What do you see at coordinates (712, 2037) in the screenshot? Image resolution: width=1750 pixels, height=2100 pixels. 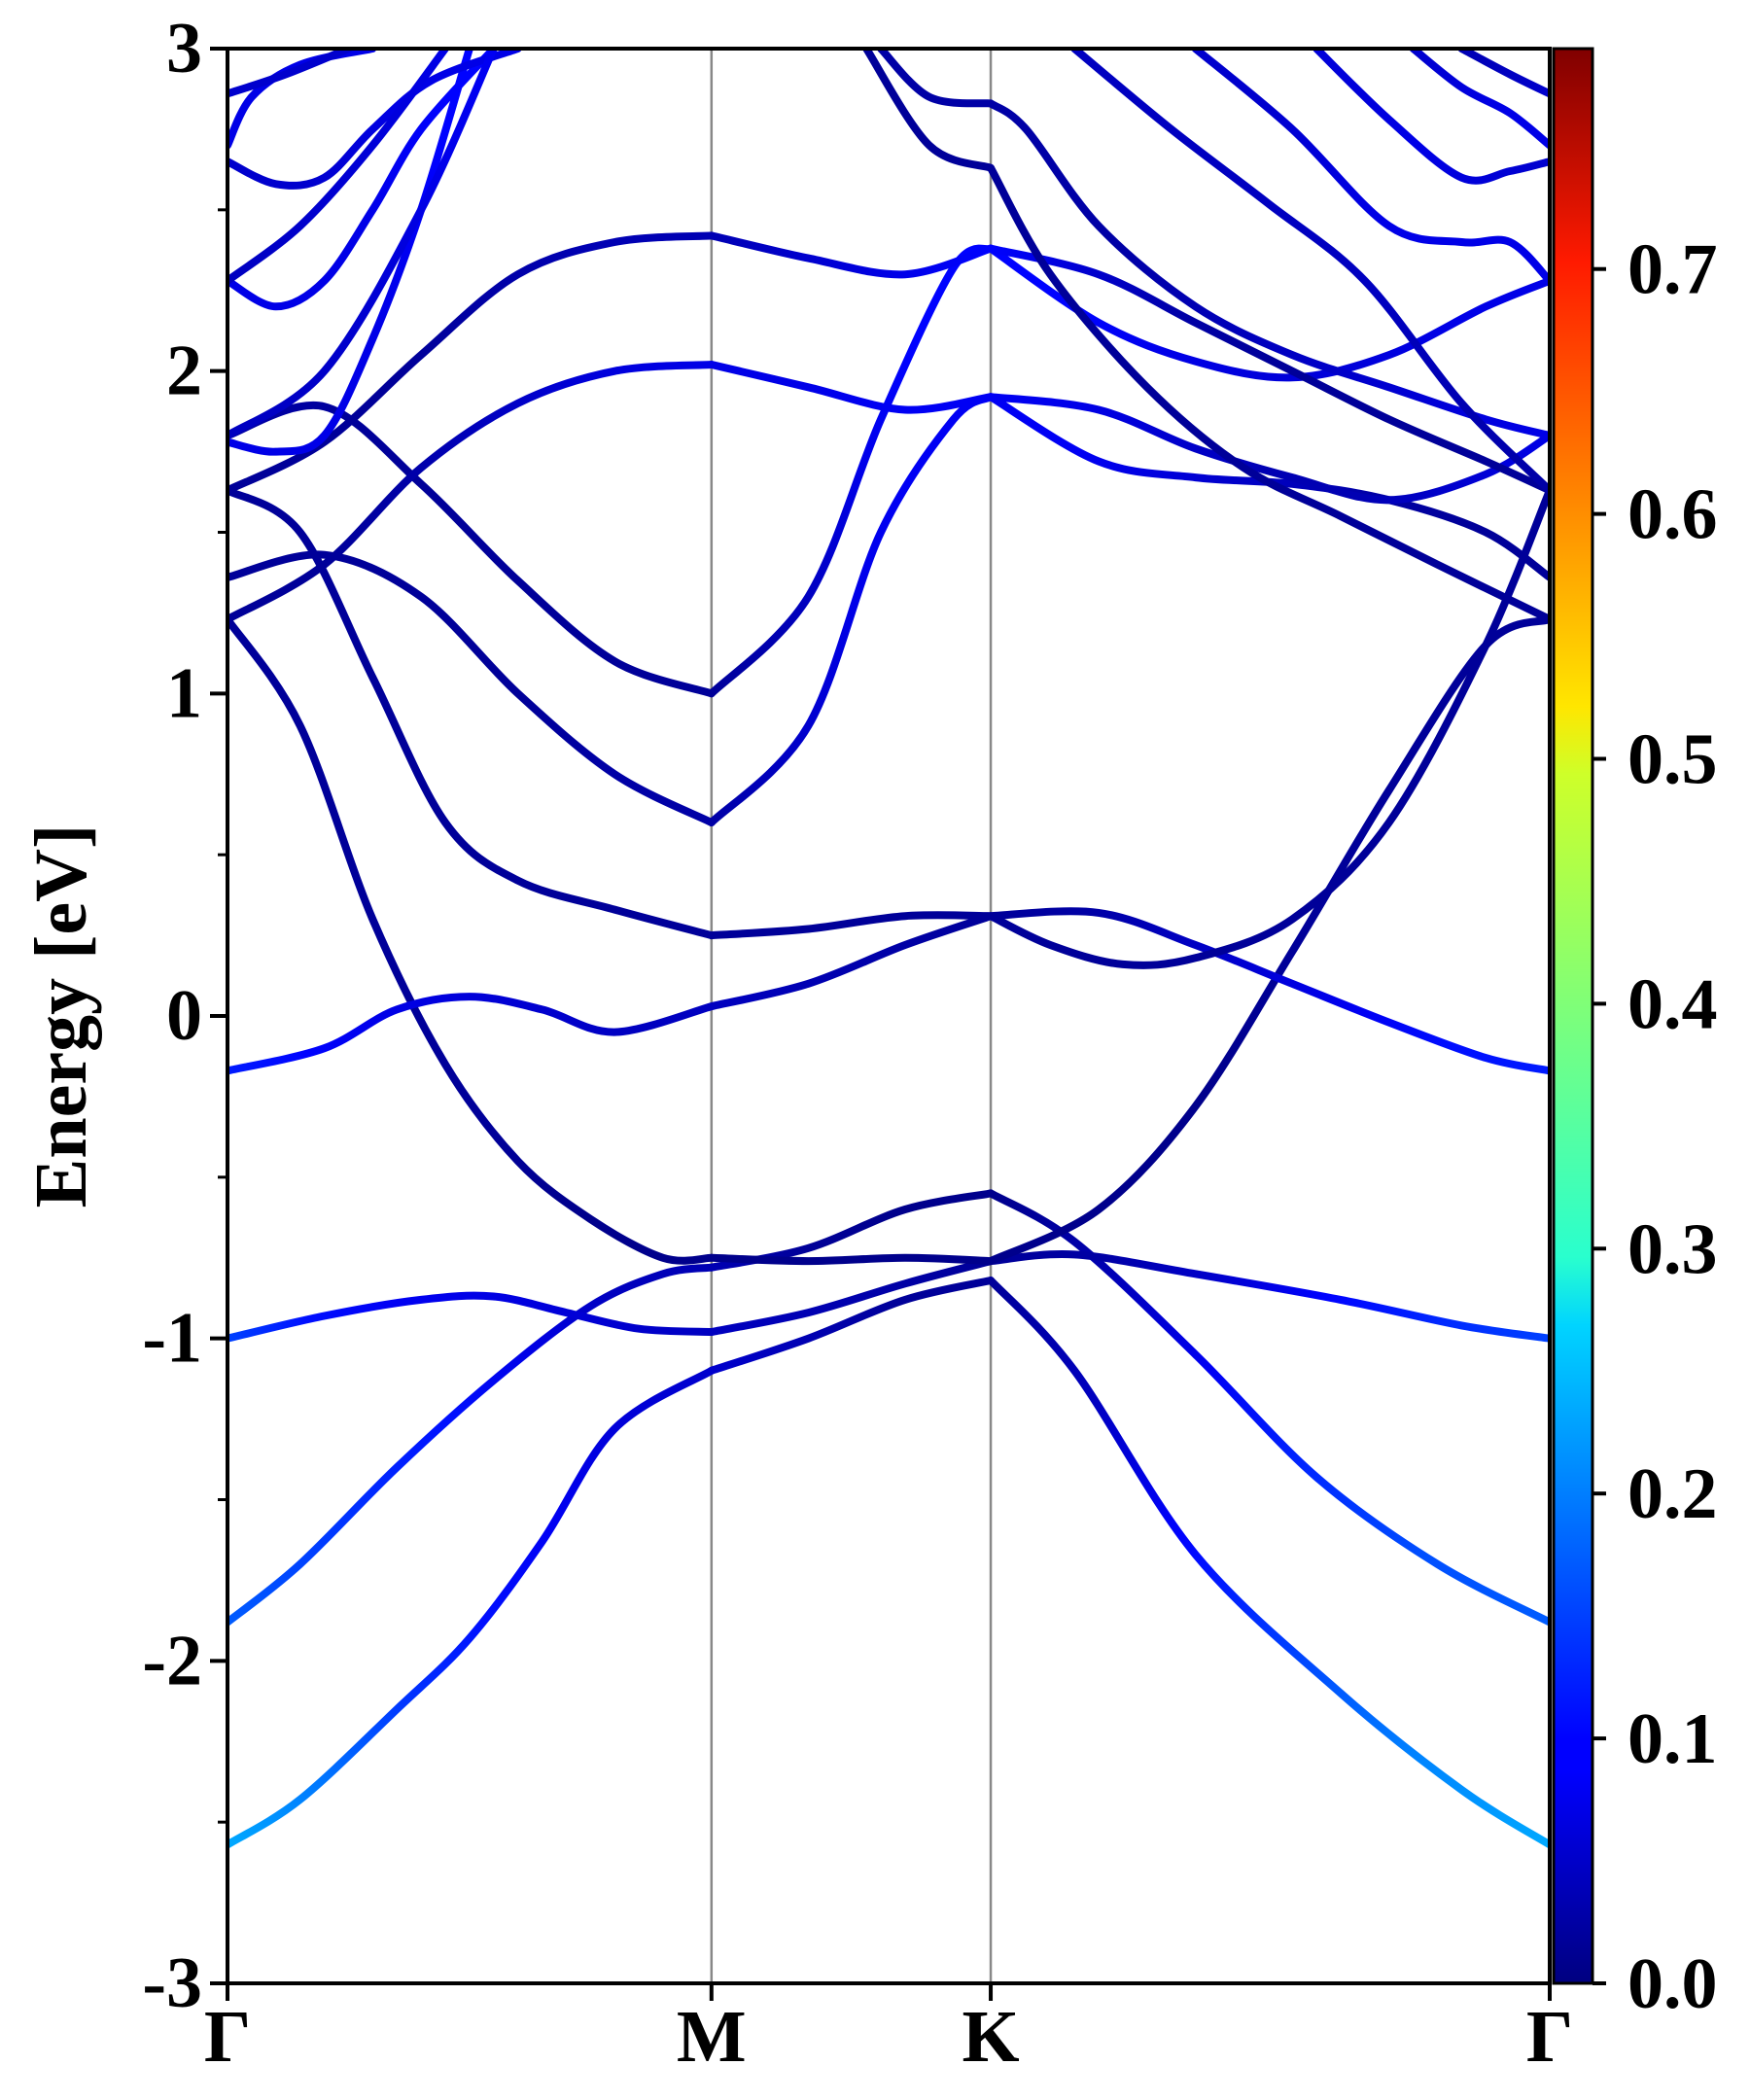 I see `x-tick-label-M: M` at bounding box center [712, 2037].